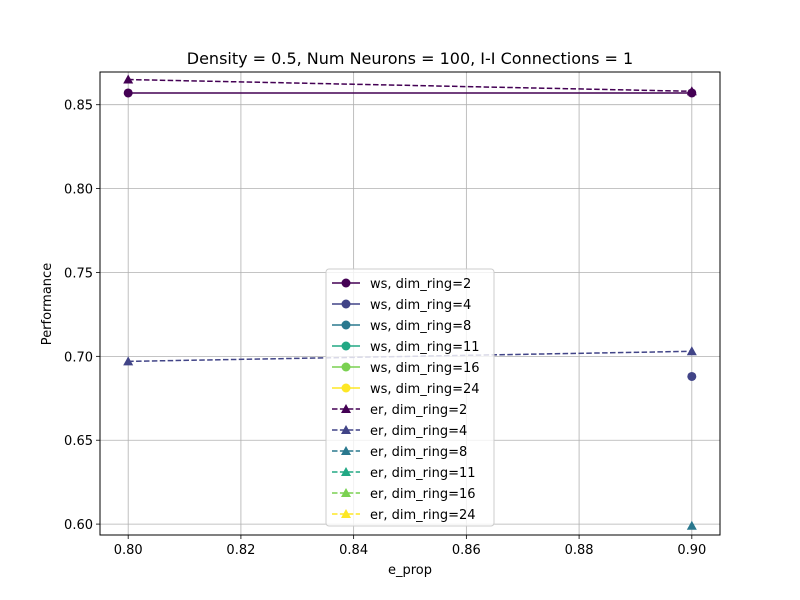 The image size is (800, 600). I want to click on legend-label: ws, dim_ring=16, so click(425, 368).